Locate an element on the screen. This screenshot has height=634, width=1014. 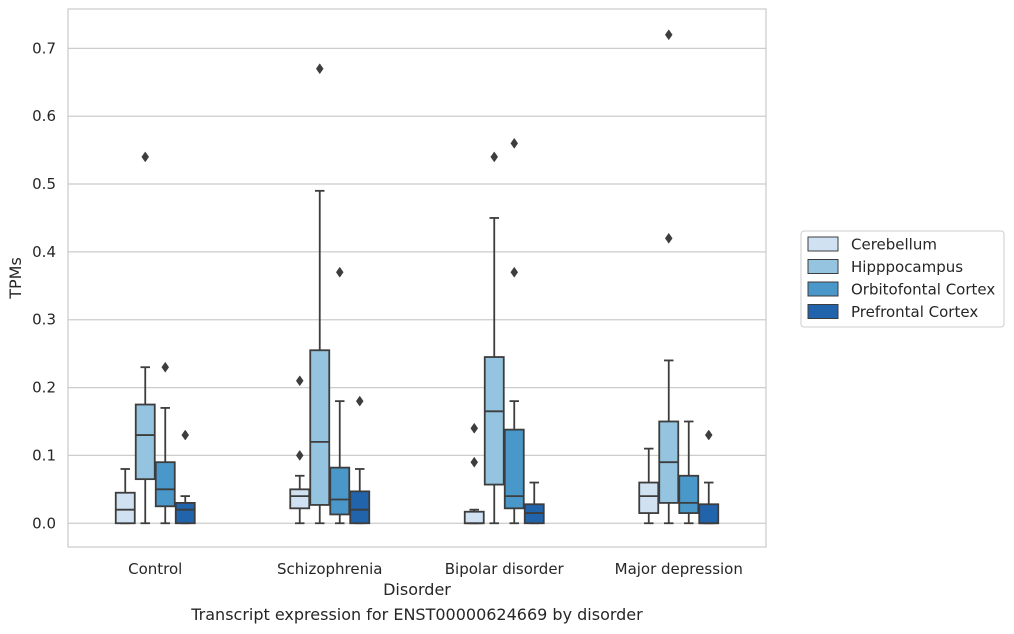
y-tick-label: 0.4 is located at coordinates (44, 252).